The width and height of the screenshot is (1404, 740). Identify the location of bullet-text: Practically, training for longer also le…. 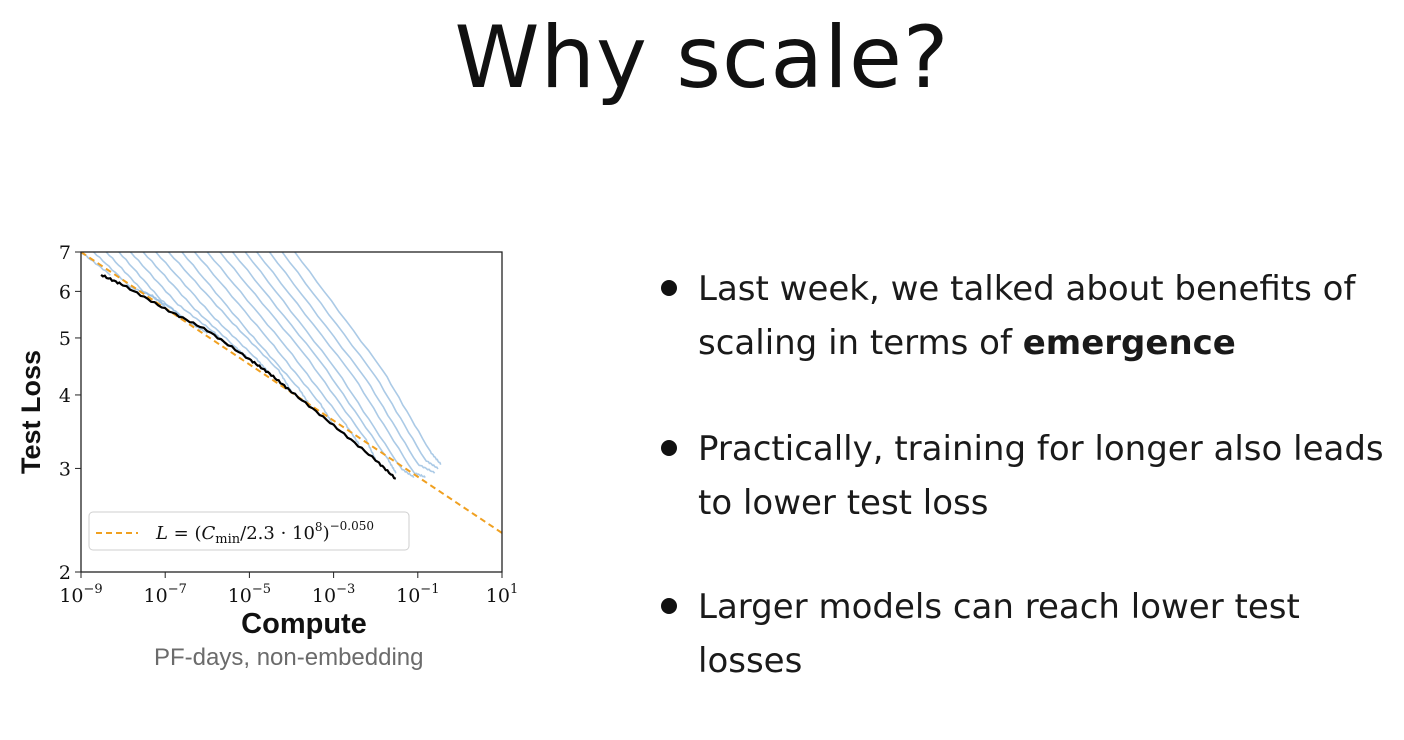
(1041, 476).